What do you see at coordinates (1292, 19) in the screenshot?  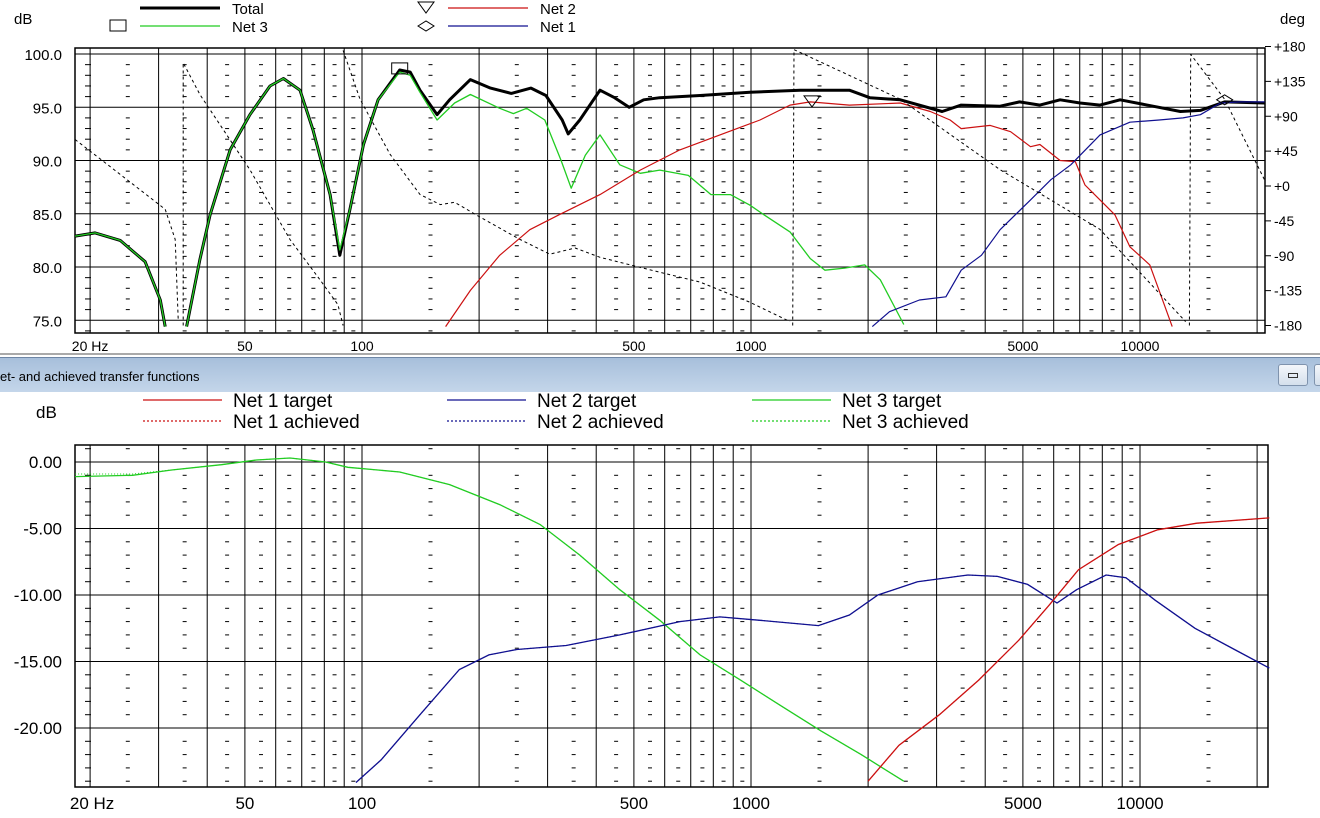 I see `top-y2-axis-label: deg` at bounding box center [1292, 19].